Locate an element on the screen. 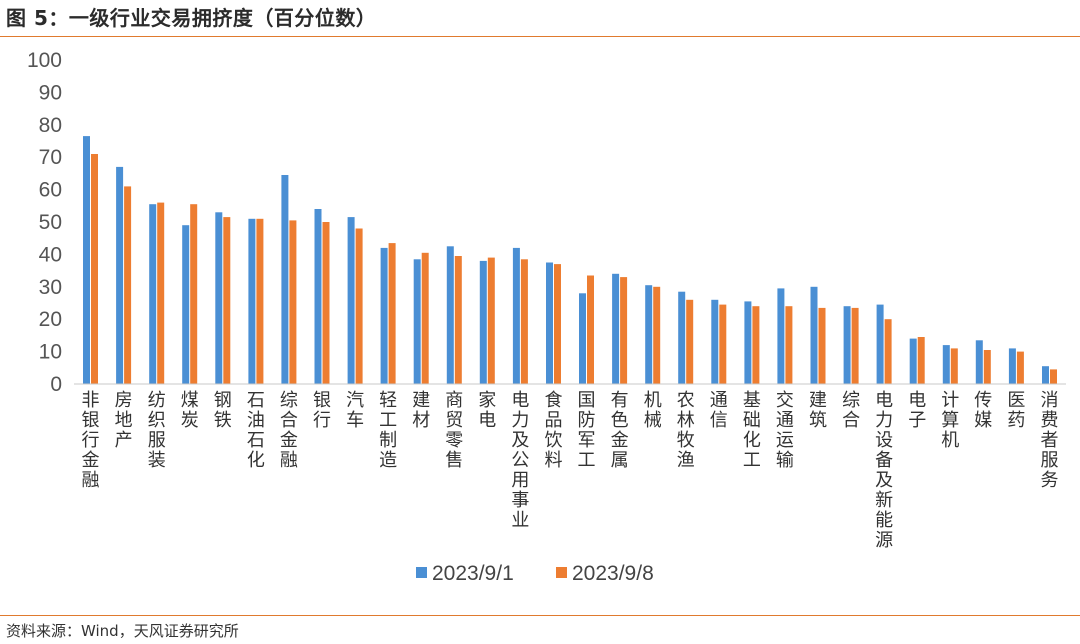 The width and height of the screenshot is (1080, 644). category-label: 电力设备及新能源 is located at coordinates (884, 470).